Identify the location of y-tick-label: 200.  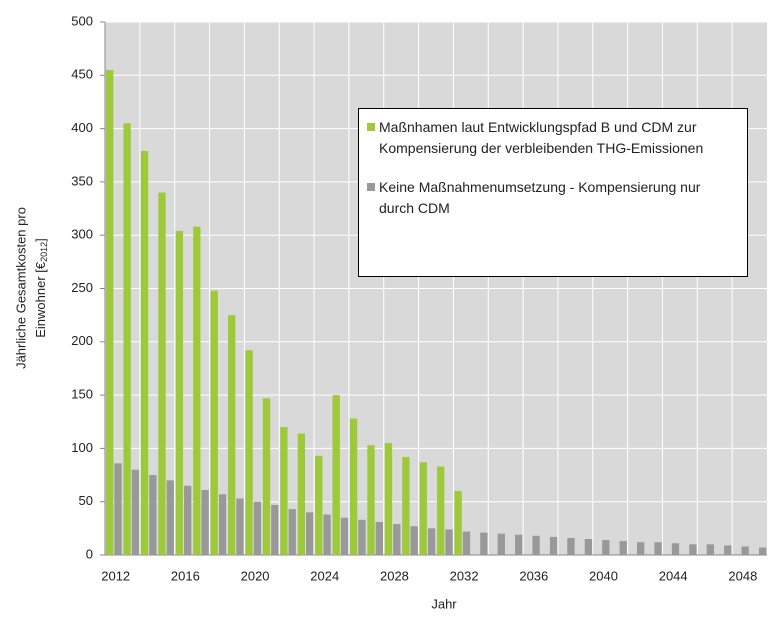
(82, 340).